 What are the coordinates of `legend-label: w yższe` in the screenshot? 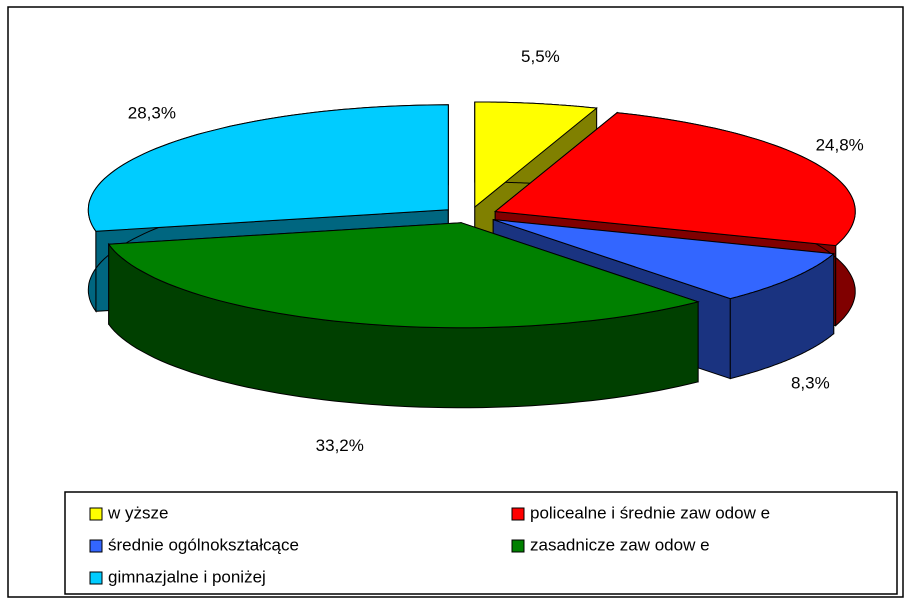 It's located at (137, 512).